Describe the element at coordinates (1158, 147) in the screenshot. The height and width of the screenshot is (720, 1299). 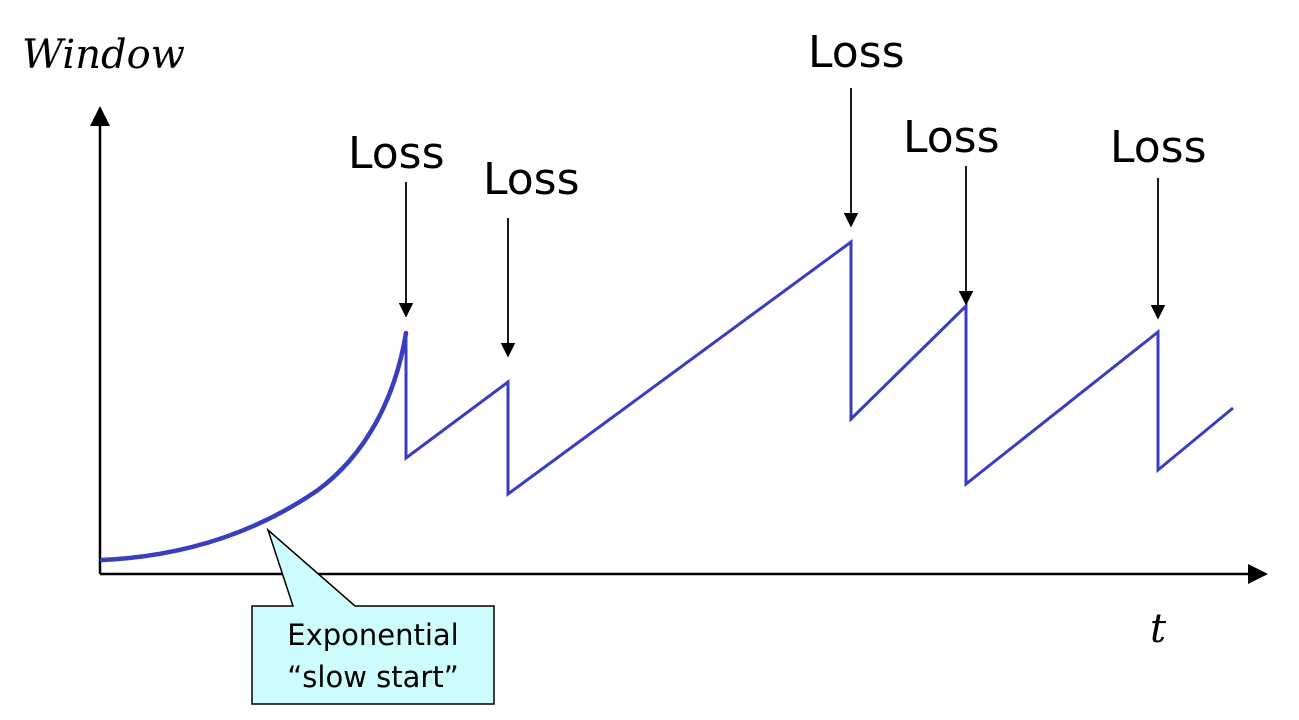
I see `loss-label-5: Loss` at that location.